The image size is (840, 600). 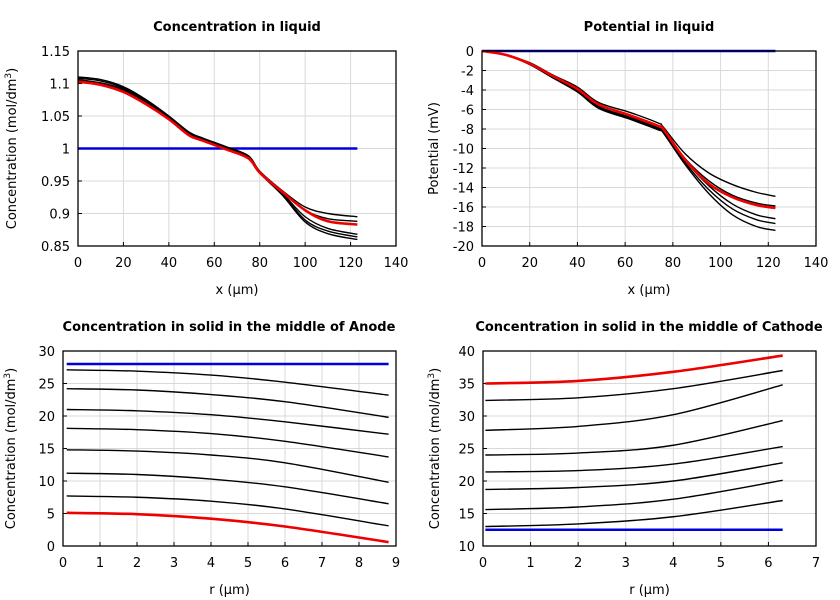 What do you see at coordinates (463, 228) in the screenshot?
I see `y-tick-label: -18` at bounding box center [463, 228].